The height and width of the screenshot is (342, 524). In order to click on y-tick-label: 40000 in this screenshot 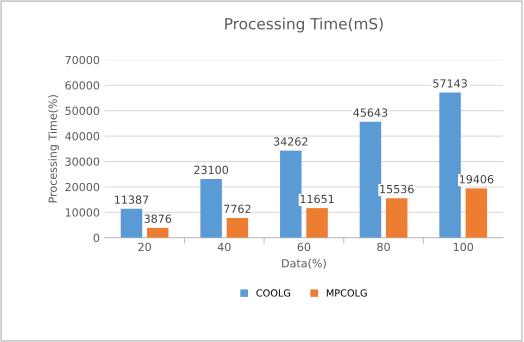, I will do `click(82, 136)`.